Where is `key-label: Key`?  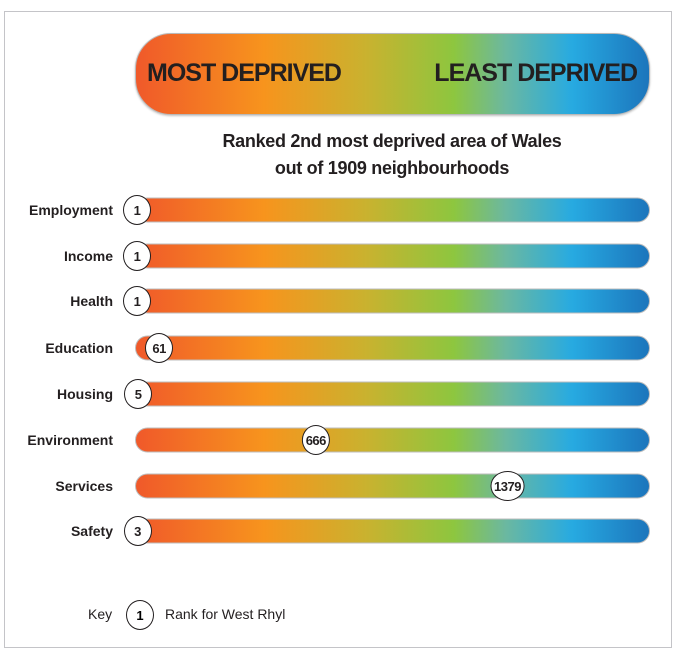 key-label: Key is located at coordinates (100, 614).